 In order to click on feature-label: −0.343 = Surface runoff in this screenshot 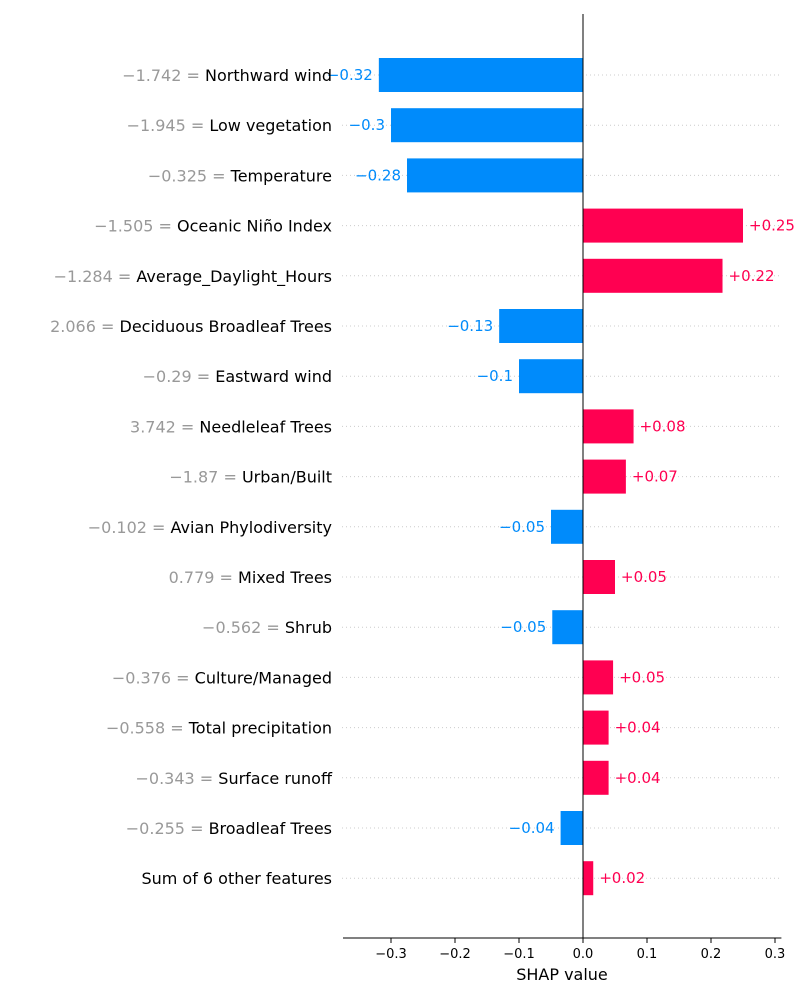, I will do `click(233, 778)`.